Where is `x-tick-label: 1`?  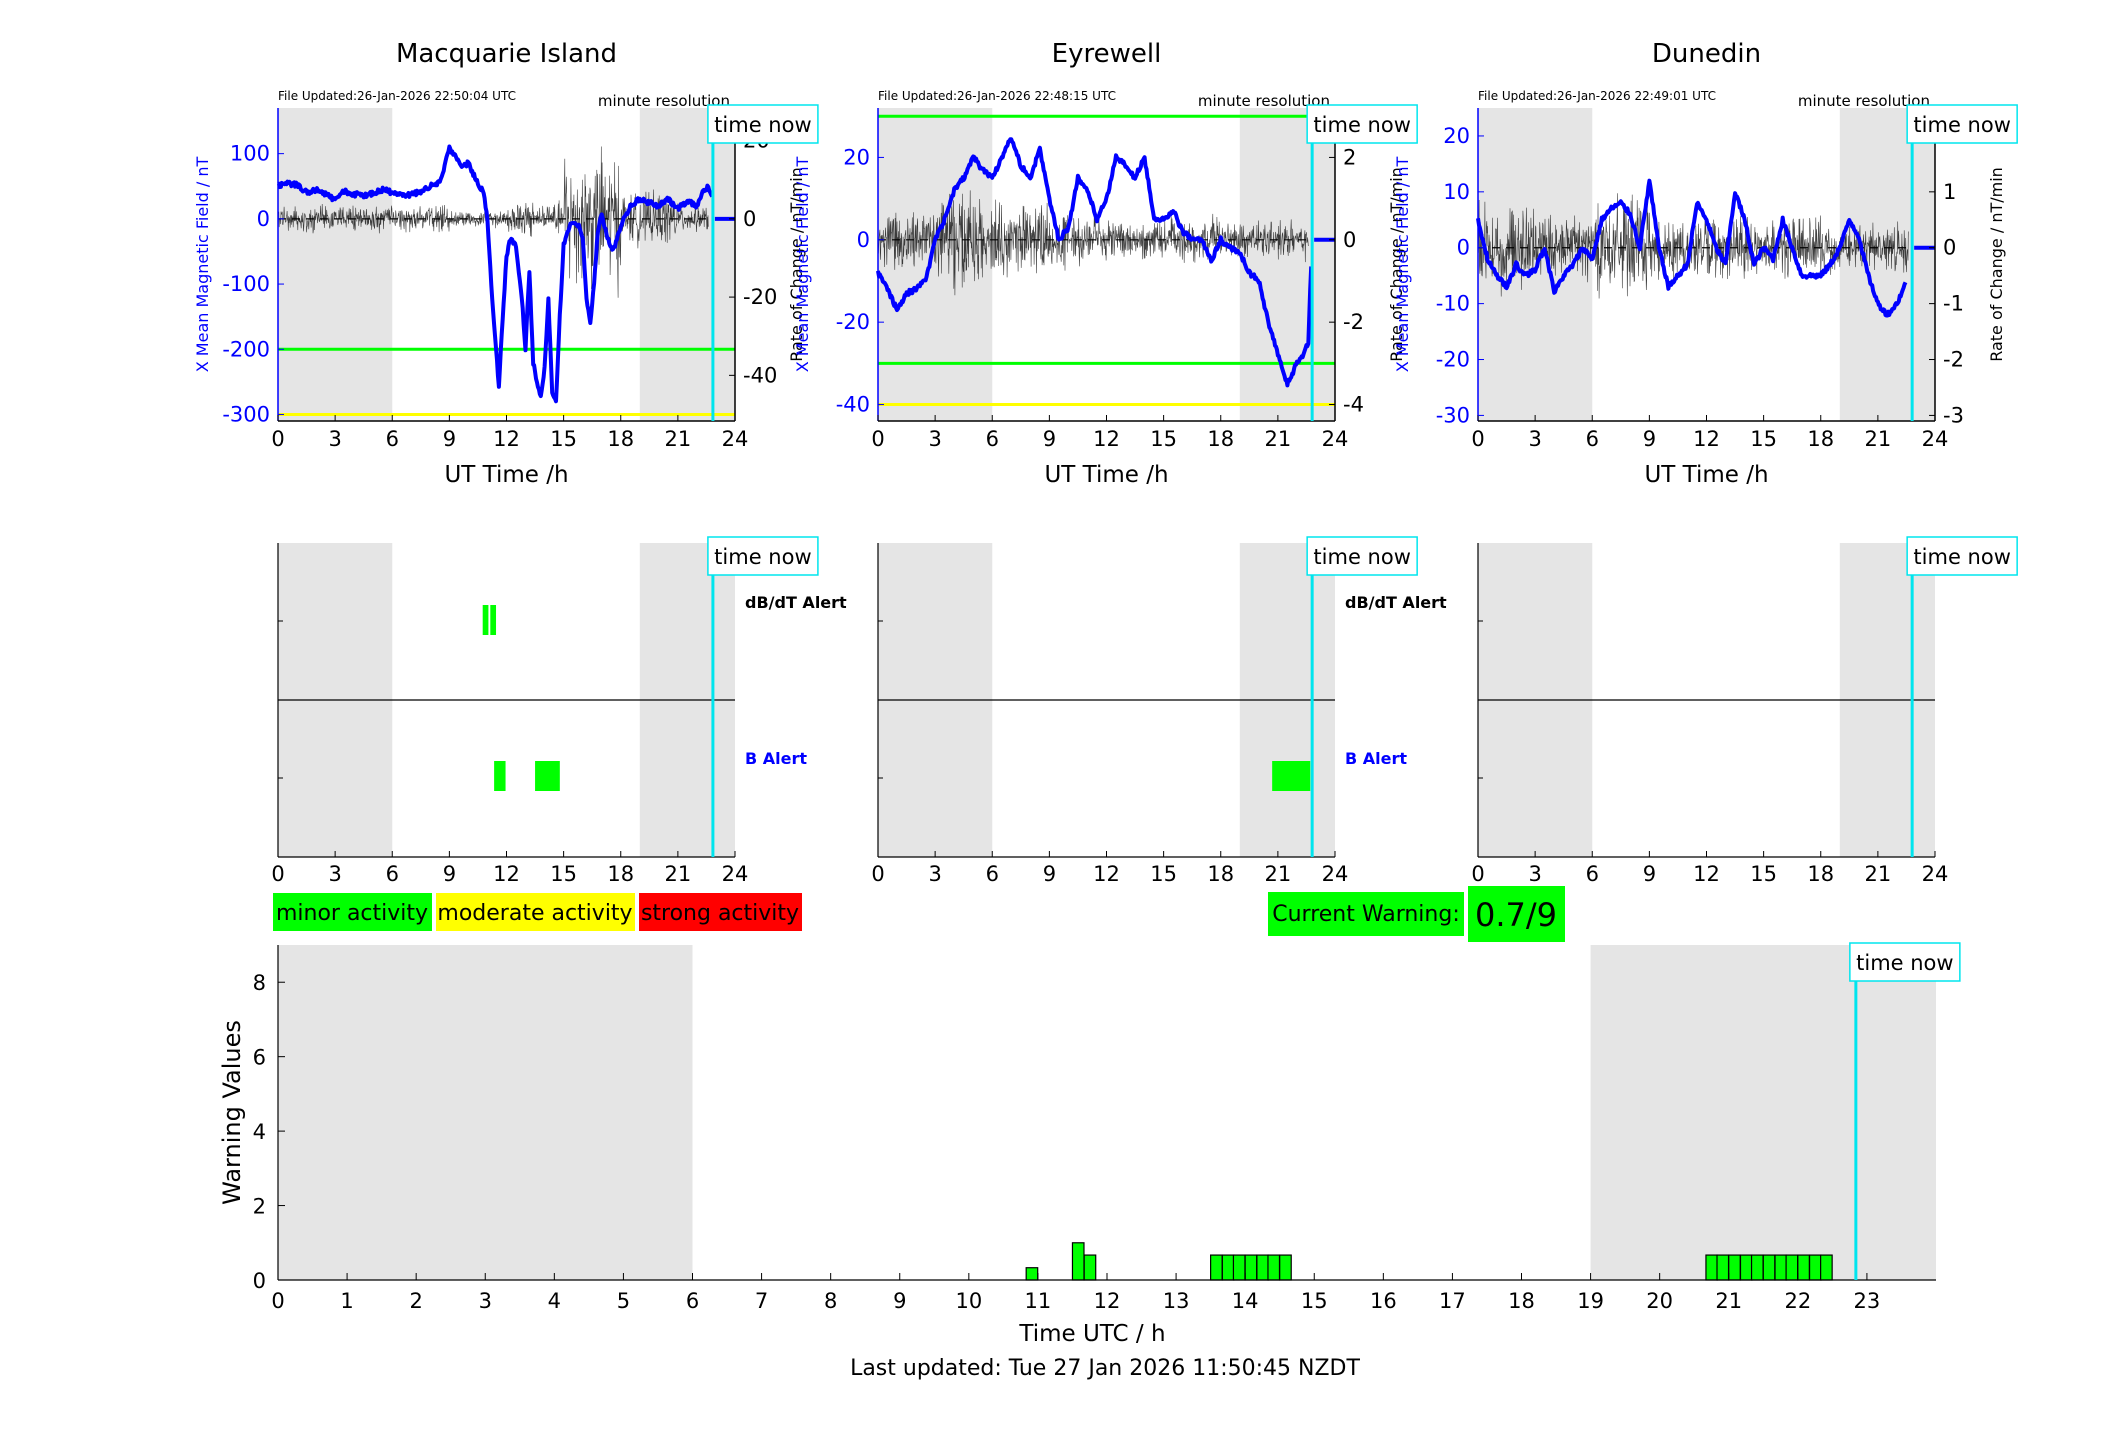 x-tick-label: 1 is located at coordinates (346, 1301).